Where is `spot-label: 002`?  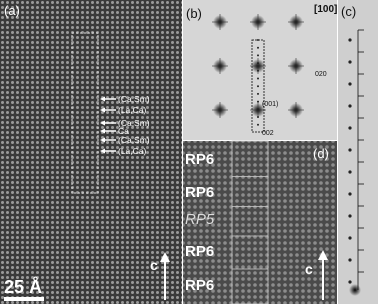 spot-label: 002 is located at coordinates (268, 133).